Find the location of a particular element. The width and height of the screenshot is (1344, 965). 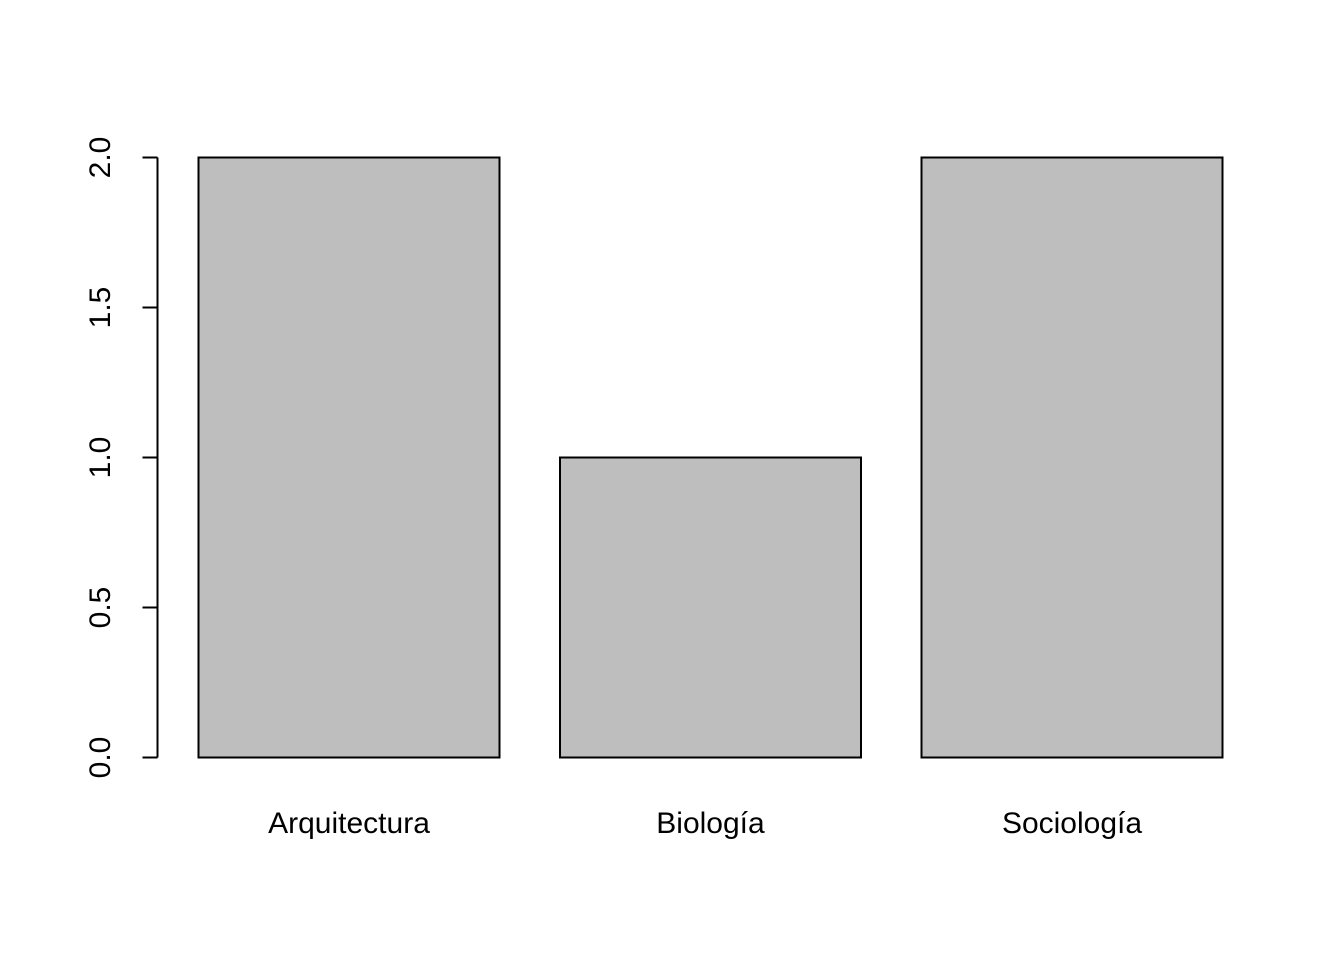

y-tick-label: 2.0 is located at coordinates (100, 158).